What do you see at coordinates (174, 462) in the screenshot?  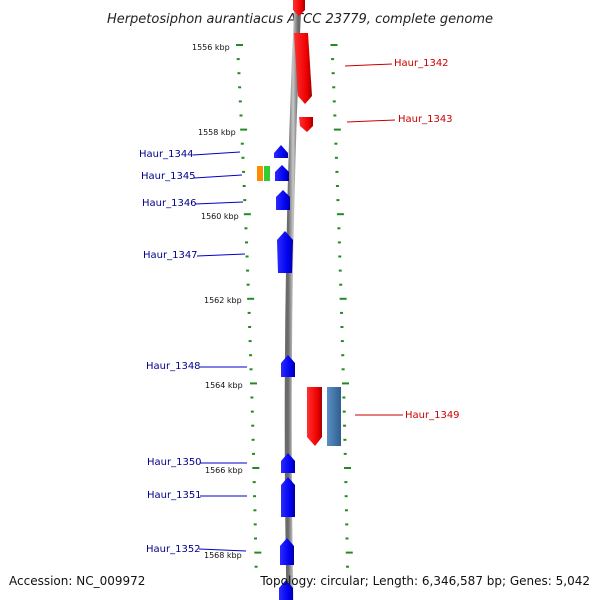 I see `gene-label-haur-1350: Haur_1350` at bounding box center [174, 462].